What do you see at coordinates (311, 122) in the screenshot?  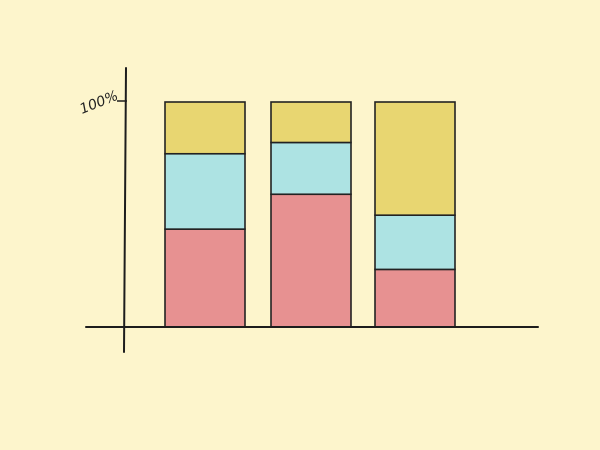 I see `bar-2-segment-top` at bounding box center [311, 122].